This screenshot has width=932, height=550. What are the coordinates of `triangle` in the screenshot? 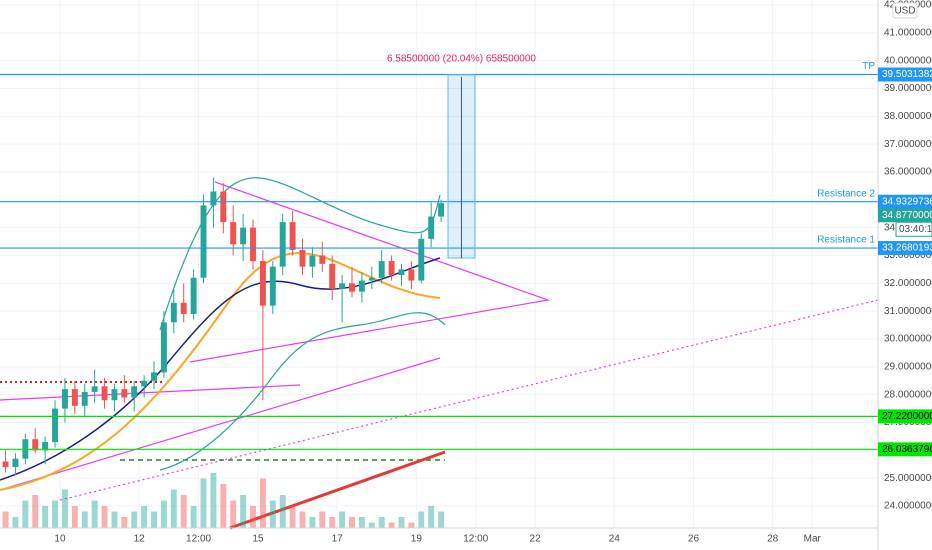 It's located at (370, 272).